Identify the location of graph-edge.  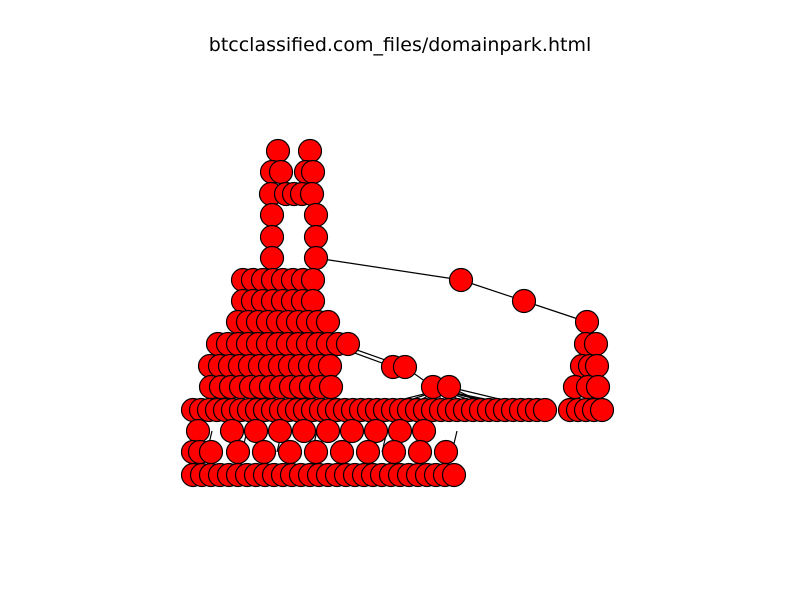
(388, 269).